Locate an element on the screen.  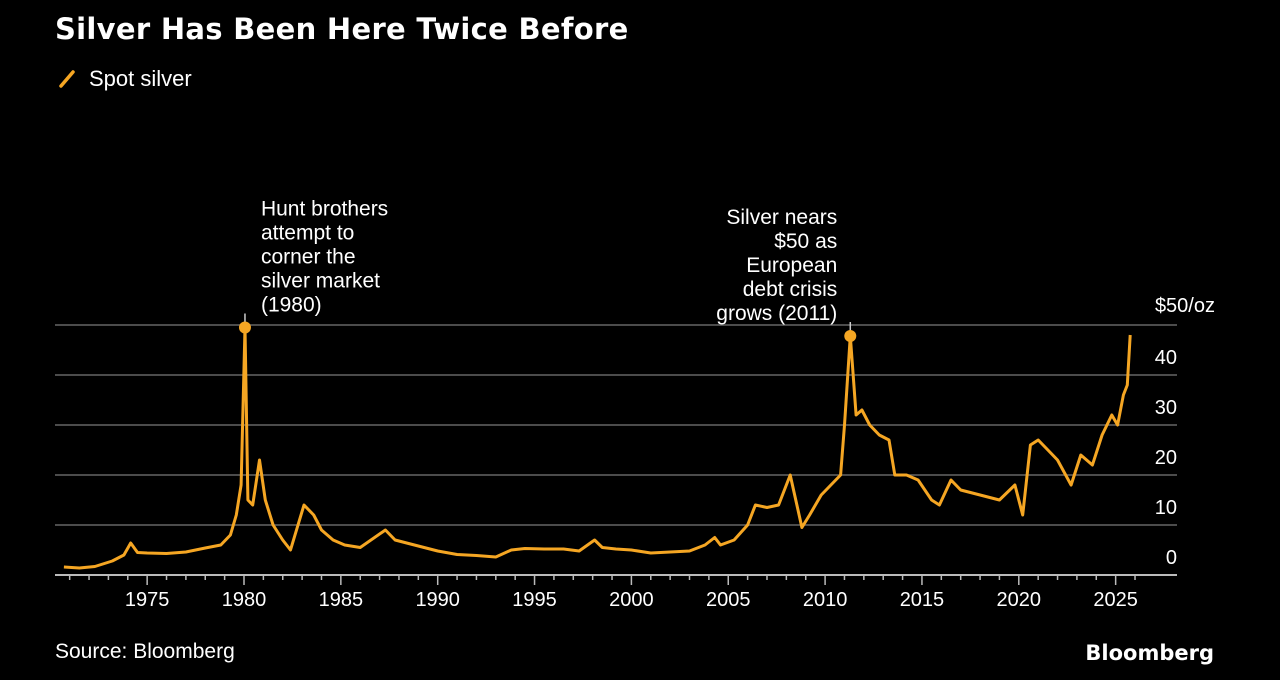
x-tick-label: 2025 is located at coordinates (1115, 600).